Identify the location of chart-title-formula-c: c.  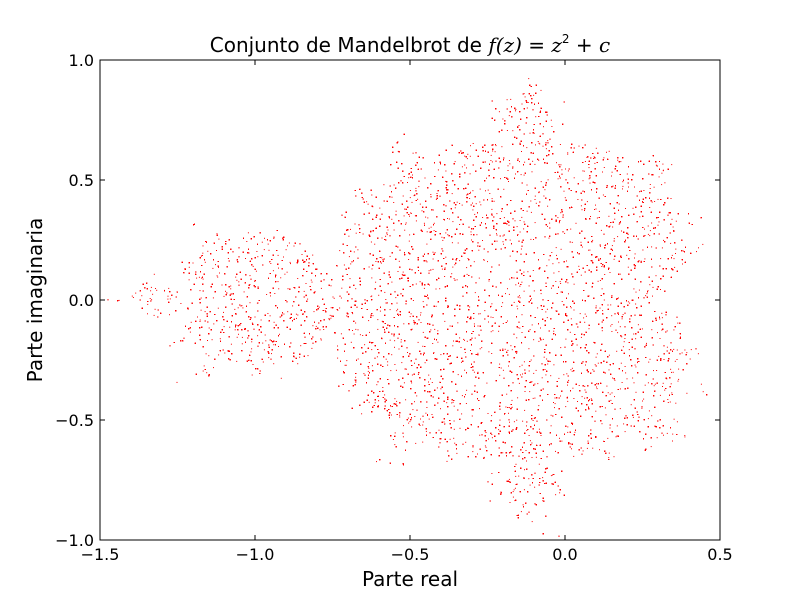
(604, 45).